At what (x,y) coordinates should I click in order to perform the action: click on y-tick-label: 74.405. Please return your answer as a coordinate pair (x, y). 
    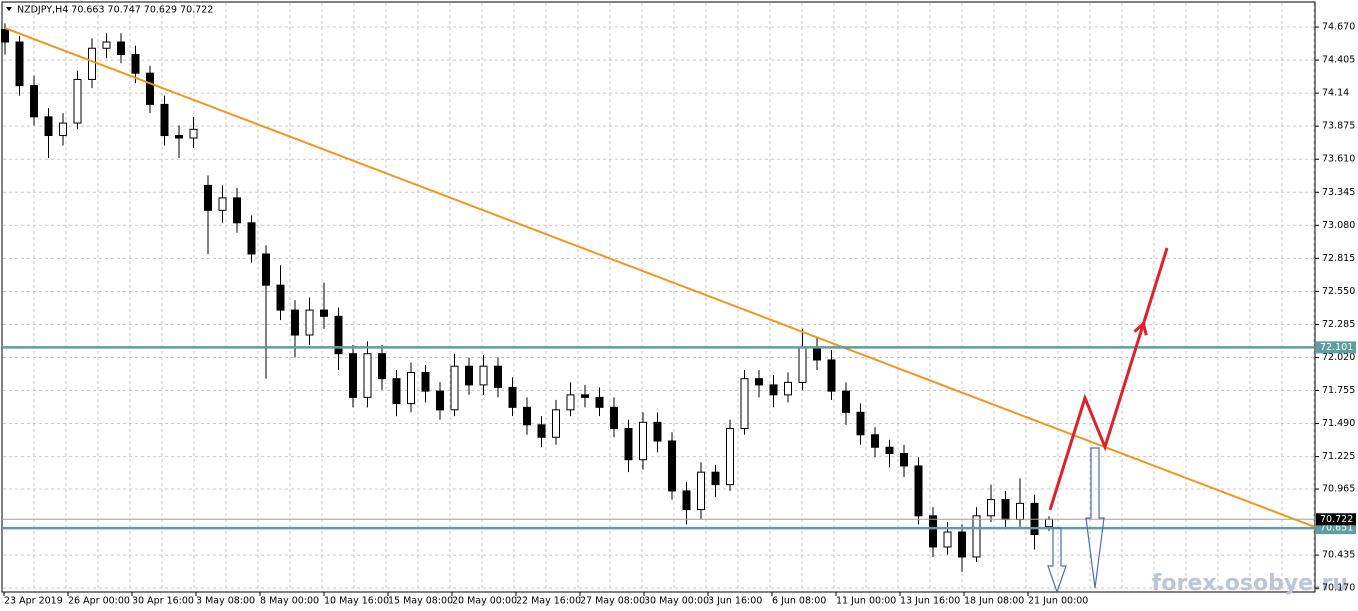
    Looking at the image, I should click on (1338, 60).